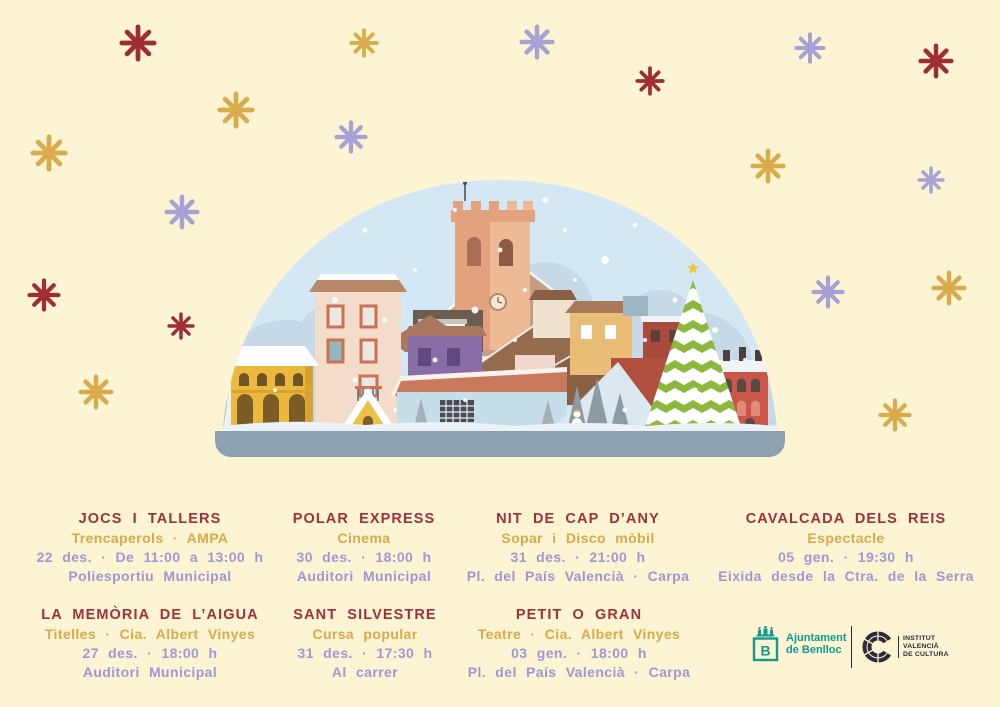  Describe the element at coordinates (851, 647) in the screenshot. I see `logo-divider` at that location.